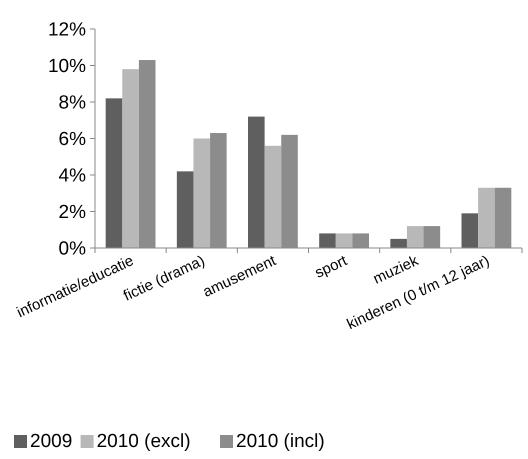  What do you see at coordinates (51, 441) in the screenshot?
I see `legend-label: 2009` at bounding box center [51, 441].